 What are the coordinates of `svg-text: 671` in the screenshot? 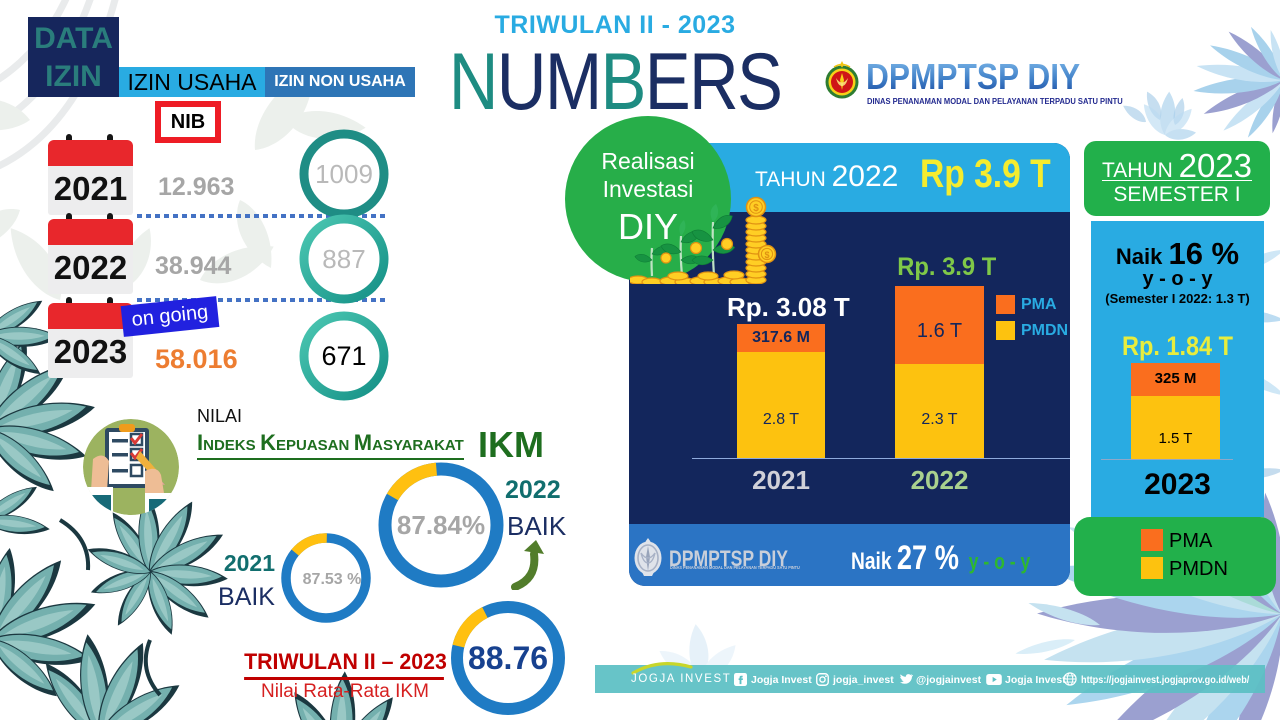 It's located at (343, 356).